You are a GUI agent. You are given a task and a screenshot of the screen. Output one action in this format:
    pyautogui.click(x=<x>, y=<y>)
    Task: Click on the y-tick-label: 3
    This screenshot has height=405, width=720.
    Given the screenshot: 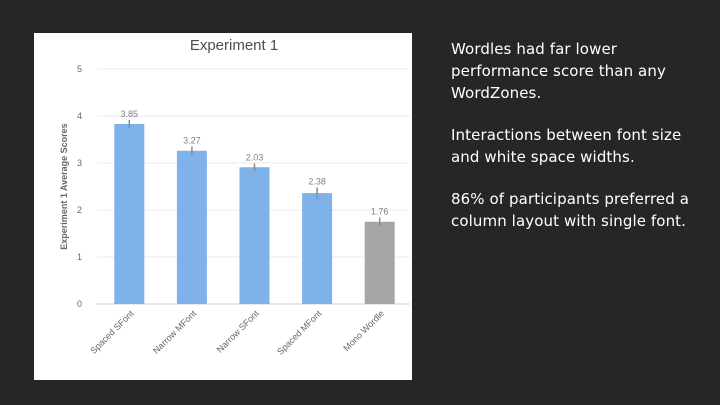 What is the action you would take?
    pyautogui.click(x=79, y=163)
    